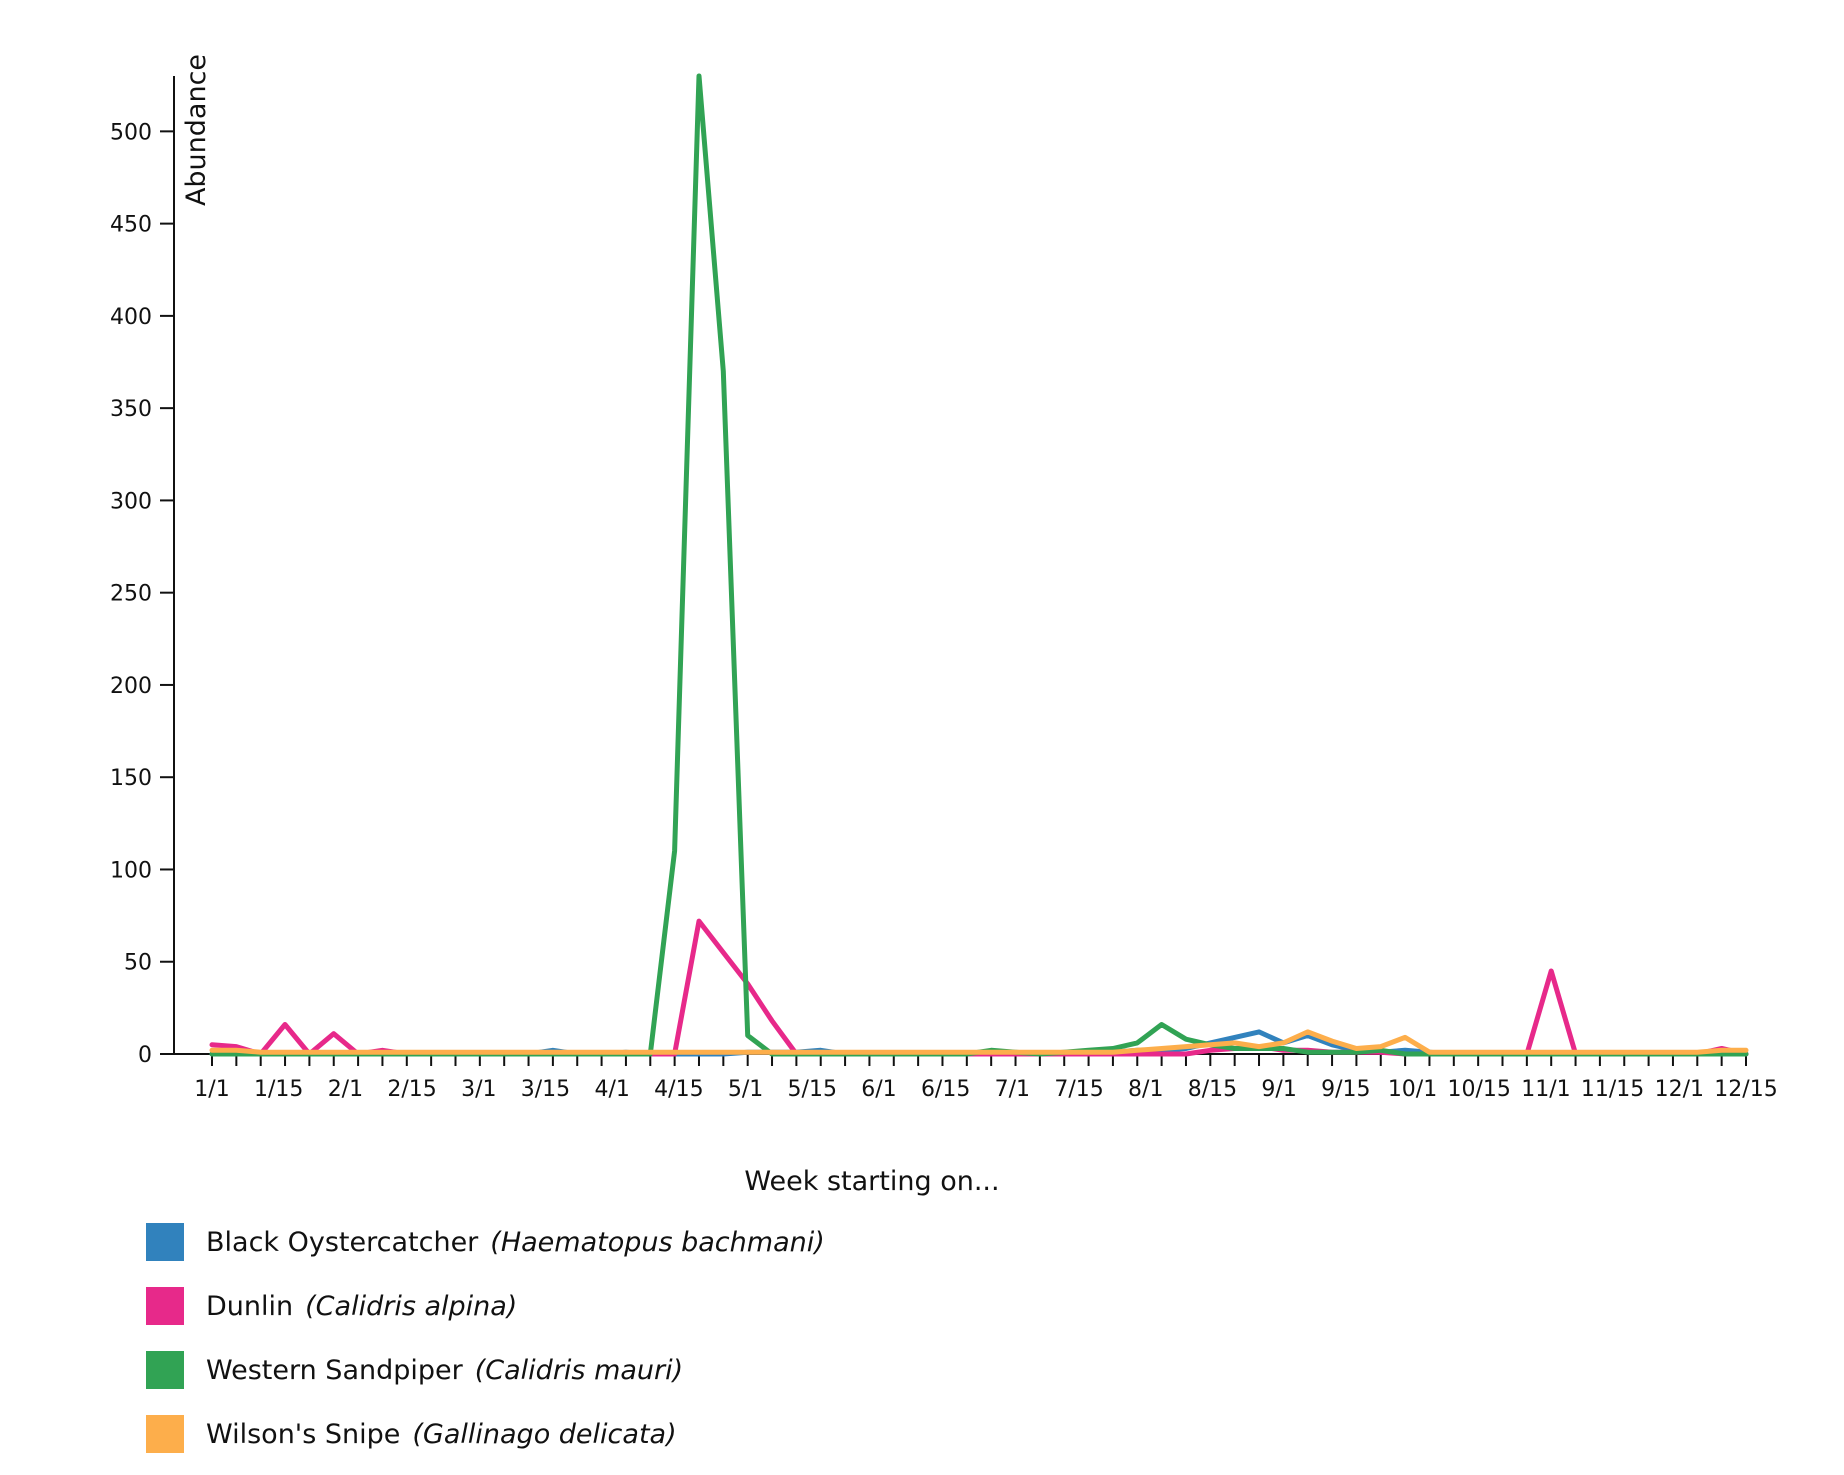 This screenshot has height=1475, width=1844. I want to click on x-tick-label: 10/1, so click(1412, 1089).